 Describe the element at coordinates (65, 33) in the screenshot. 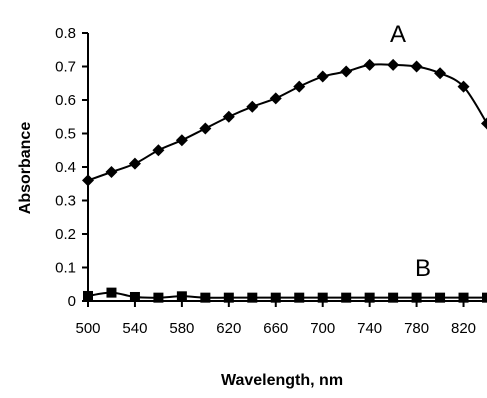

I see `y-tick-label: 0.8` at that location.